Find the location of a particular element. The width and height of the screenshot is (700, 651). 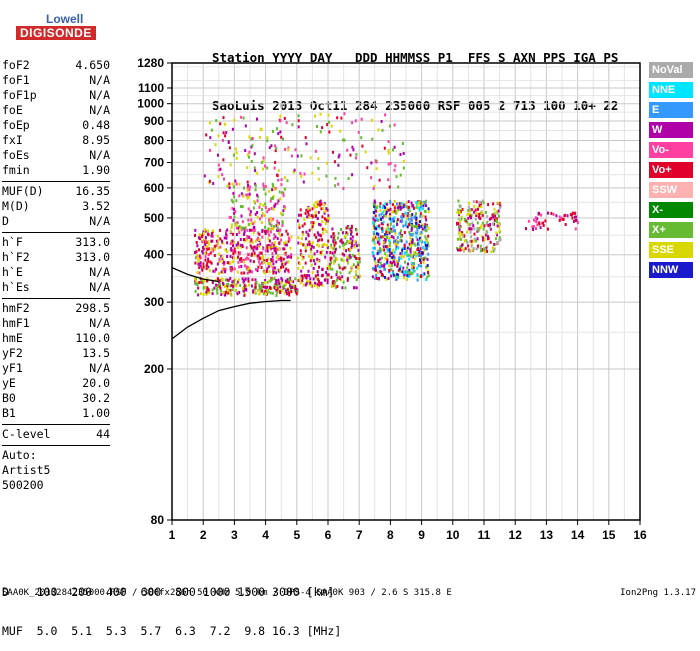

param-separator is located at coordinates (56, 445).